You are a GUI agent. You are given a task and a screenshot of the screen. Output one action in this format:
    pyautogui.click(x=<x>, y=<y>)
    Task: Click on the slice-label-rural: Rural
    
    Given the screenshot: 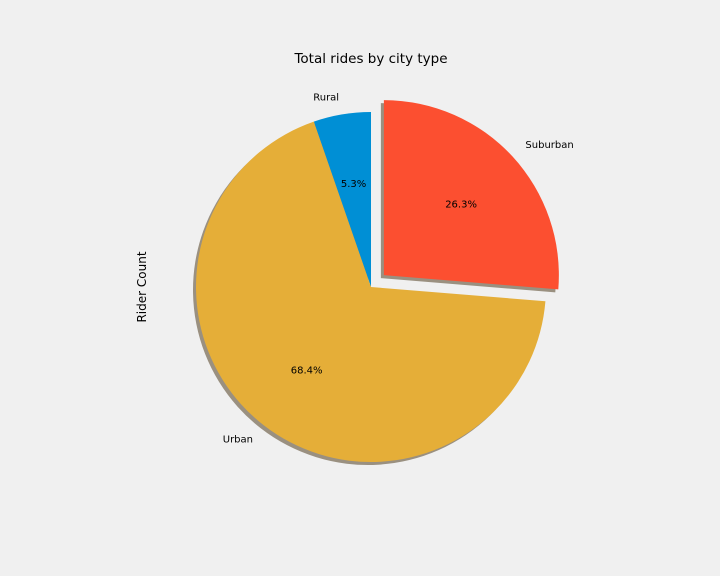 What is the action you would take?
    pyautogui.click(x=326, y=98)
    